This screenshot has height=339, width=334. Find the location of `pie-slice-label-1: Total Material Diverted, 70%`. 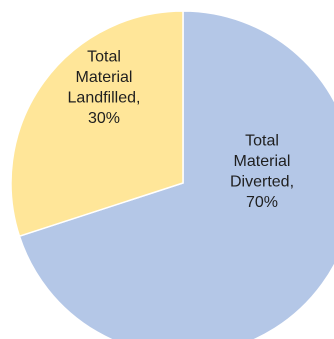

pie-slice-label-1: Total Material Diverted, 70% is located at coordinates (262, 171).